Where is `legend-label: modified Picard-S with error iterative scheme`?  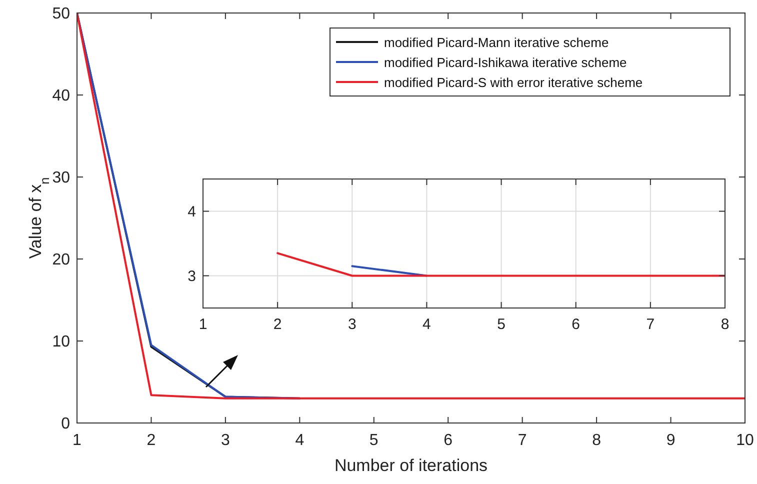
legend-label: modified Picard-S with error iterative scheme is located at coordinates (513, 82).